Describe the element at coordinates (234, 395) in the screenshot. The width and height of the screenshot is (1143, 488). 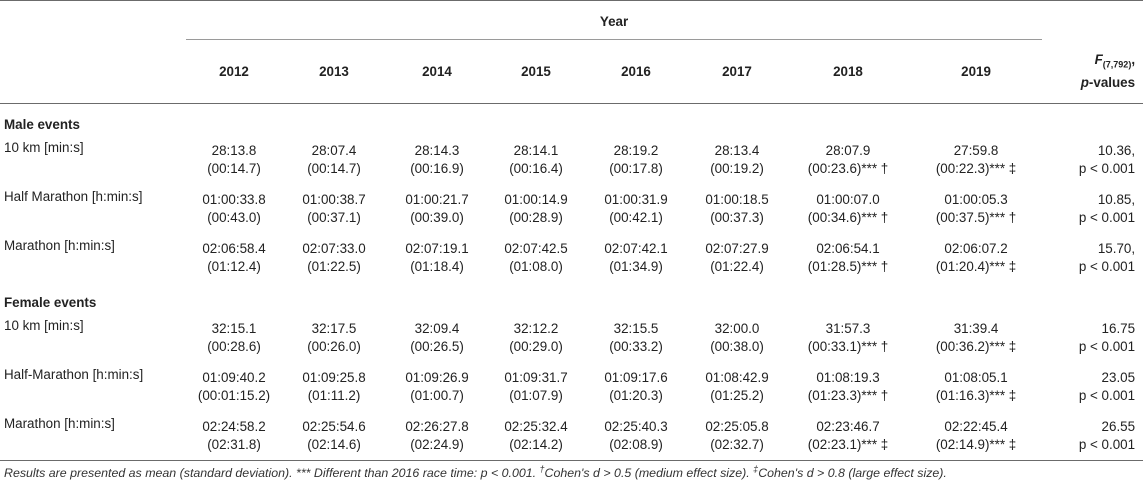
I see `sd-value: (00:01:15.2)` at that location.